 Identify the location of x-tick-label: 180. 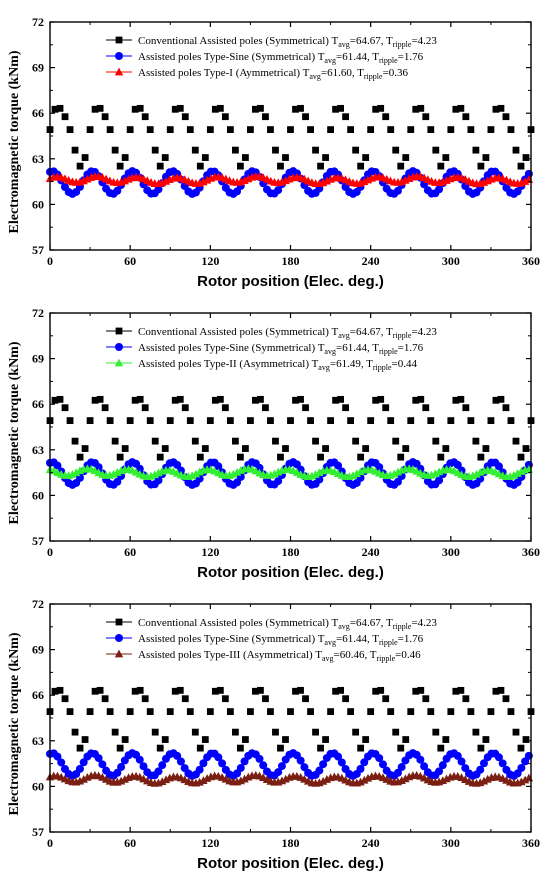
(291, 261).